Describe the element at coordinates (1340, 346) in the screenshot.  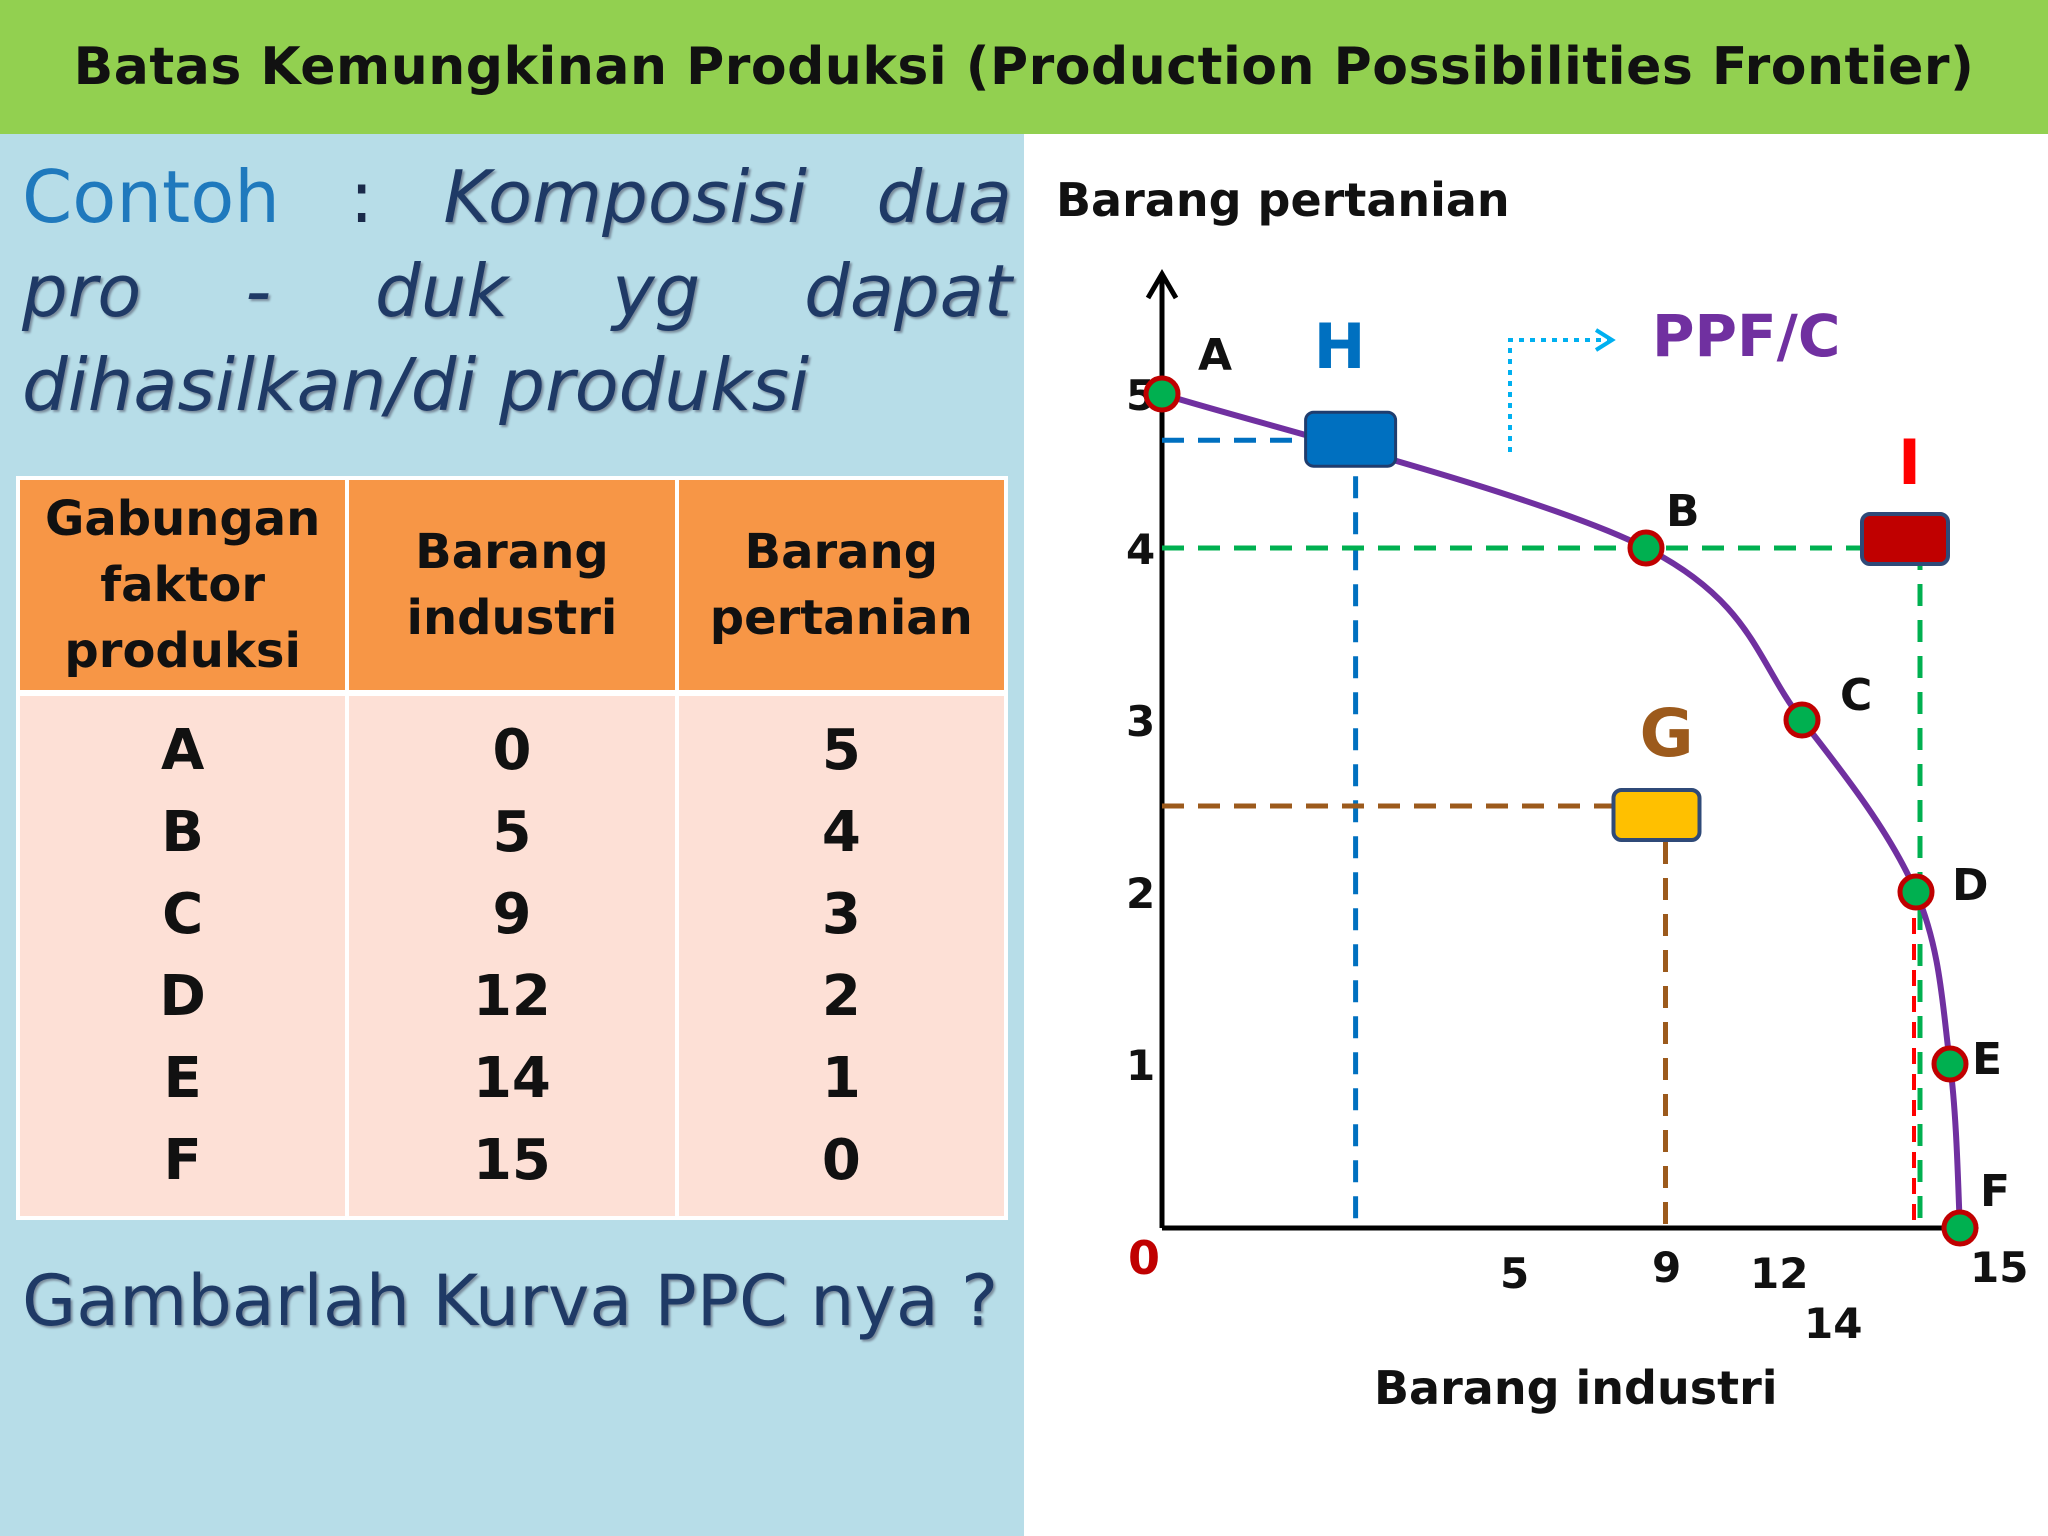
I see `h-marker-label: H` at that location.